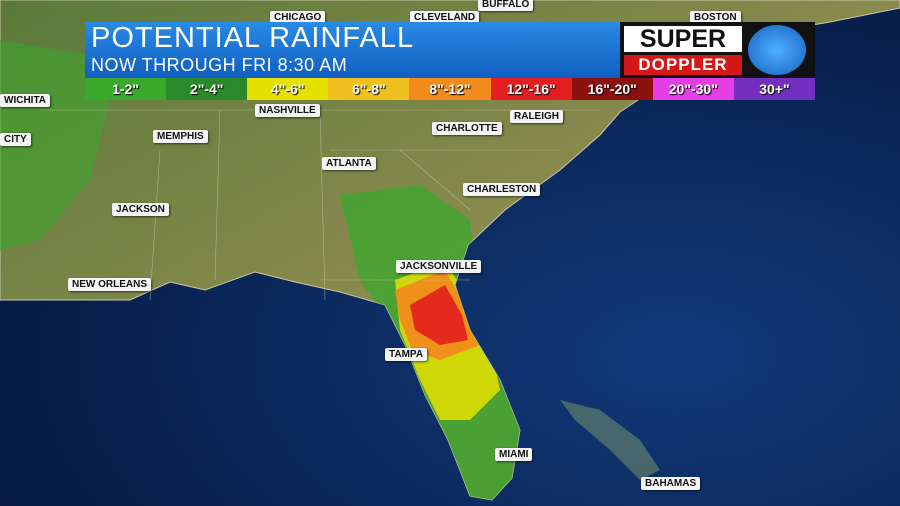  I want to click on city-label: BUFFALO, so click(506, 5).